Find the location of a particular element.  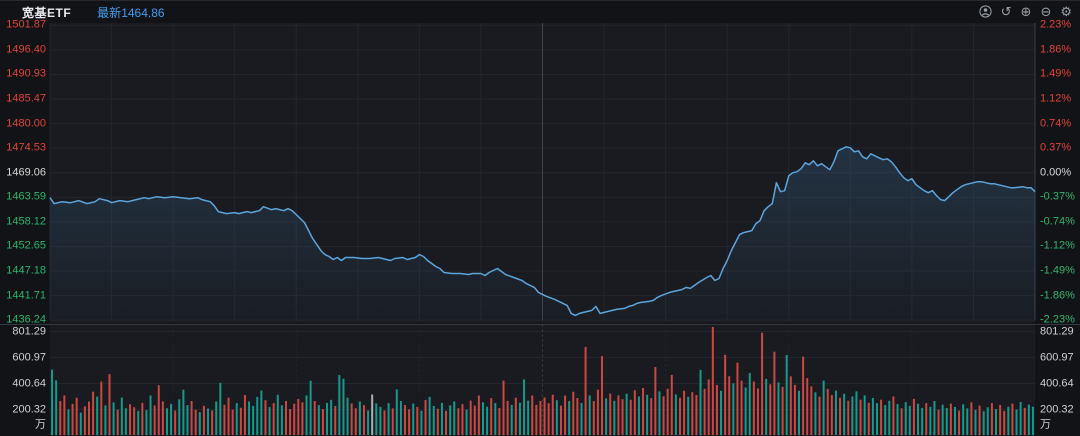

volume-axis-label: 600.97 is located at coordinates (1060, 357).